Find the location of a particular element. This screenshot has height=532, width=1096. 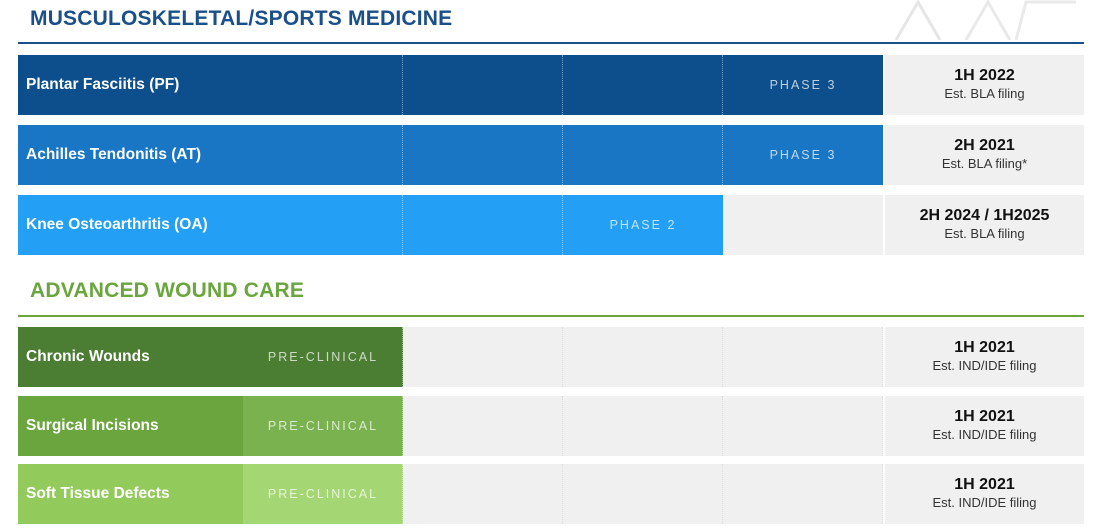

indication-label: Surgical Incisions is located at coordinates (92, 425).